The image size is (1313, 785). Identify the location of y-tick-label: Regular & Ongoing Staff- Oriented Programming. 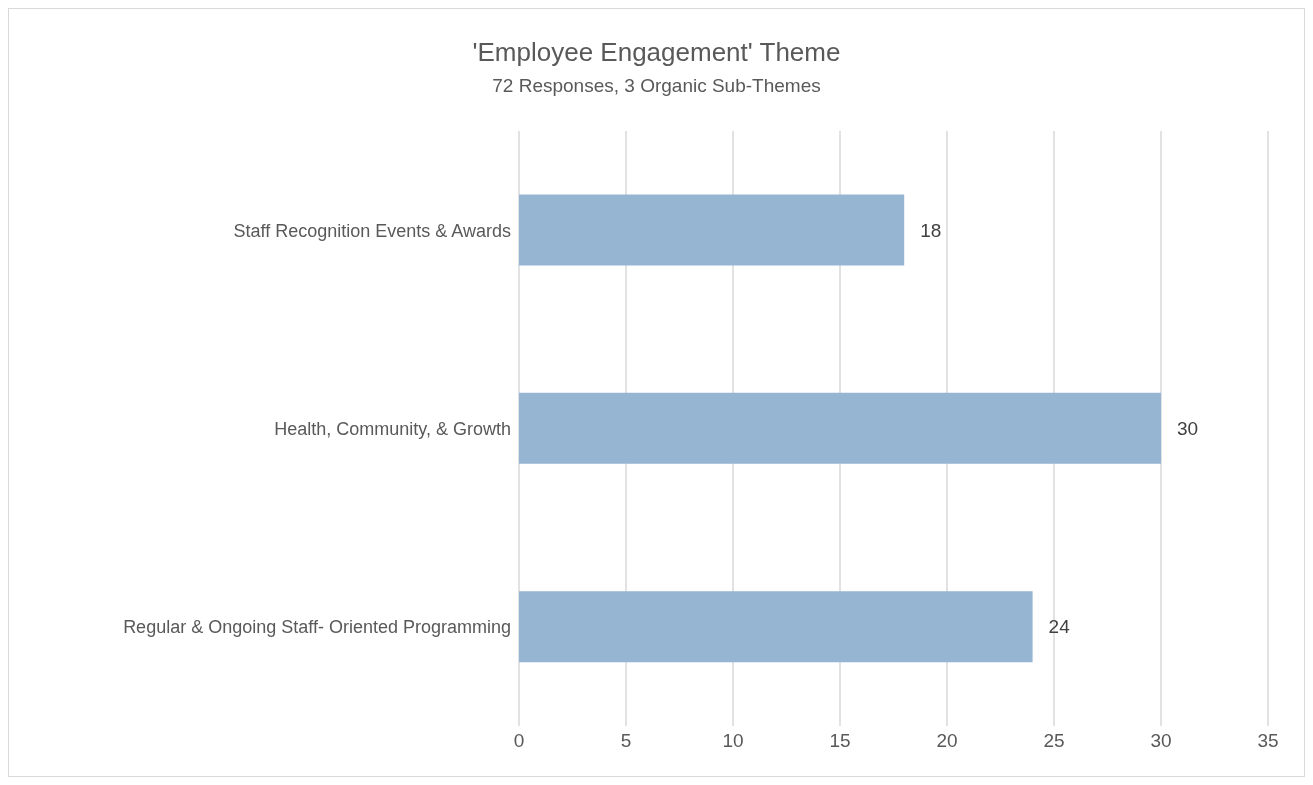
(317, 627).